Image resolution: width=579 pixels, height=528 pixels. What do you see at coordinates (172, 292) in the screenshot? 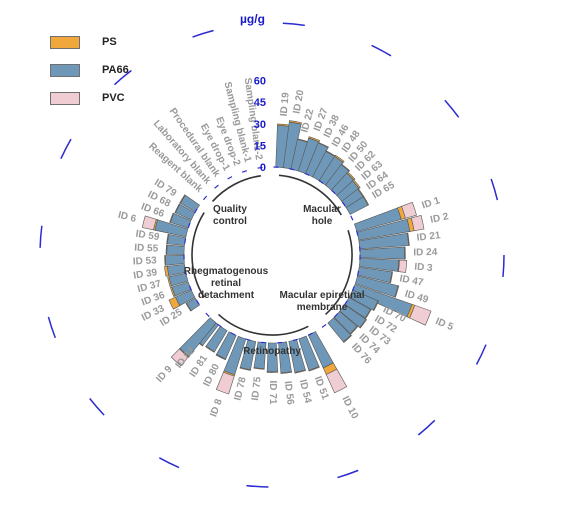
I see `bar-id-36-ps` at bounding box center [172, 292].